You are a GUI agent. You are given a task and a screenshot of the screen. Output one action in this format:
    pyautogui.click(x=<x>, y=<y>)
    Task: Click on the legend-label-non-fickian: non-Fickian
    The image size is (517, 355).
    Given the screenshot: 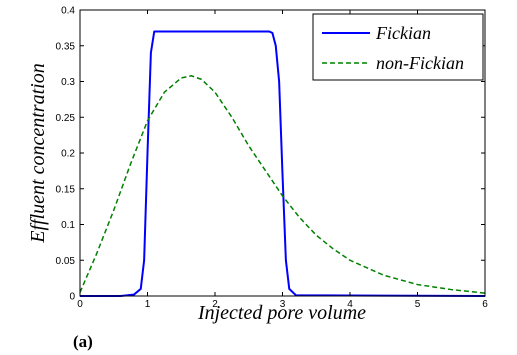 What is the action you would take?
    pyautogui.click(x=420, y=63)
    